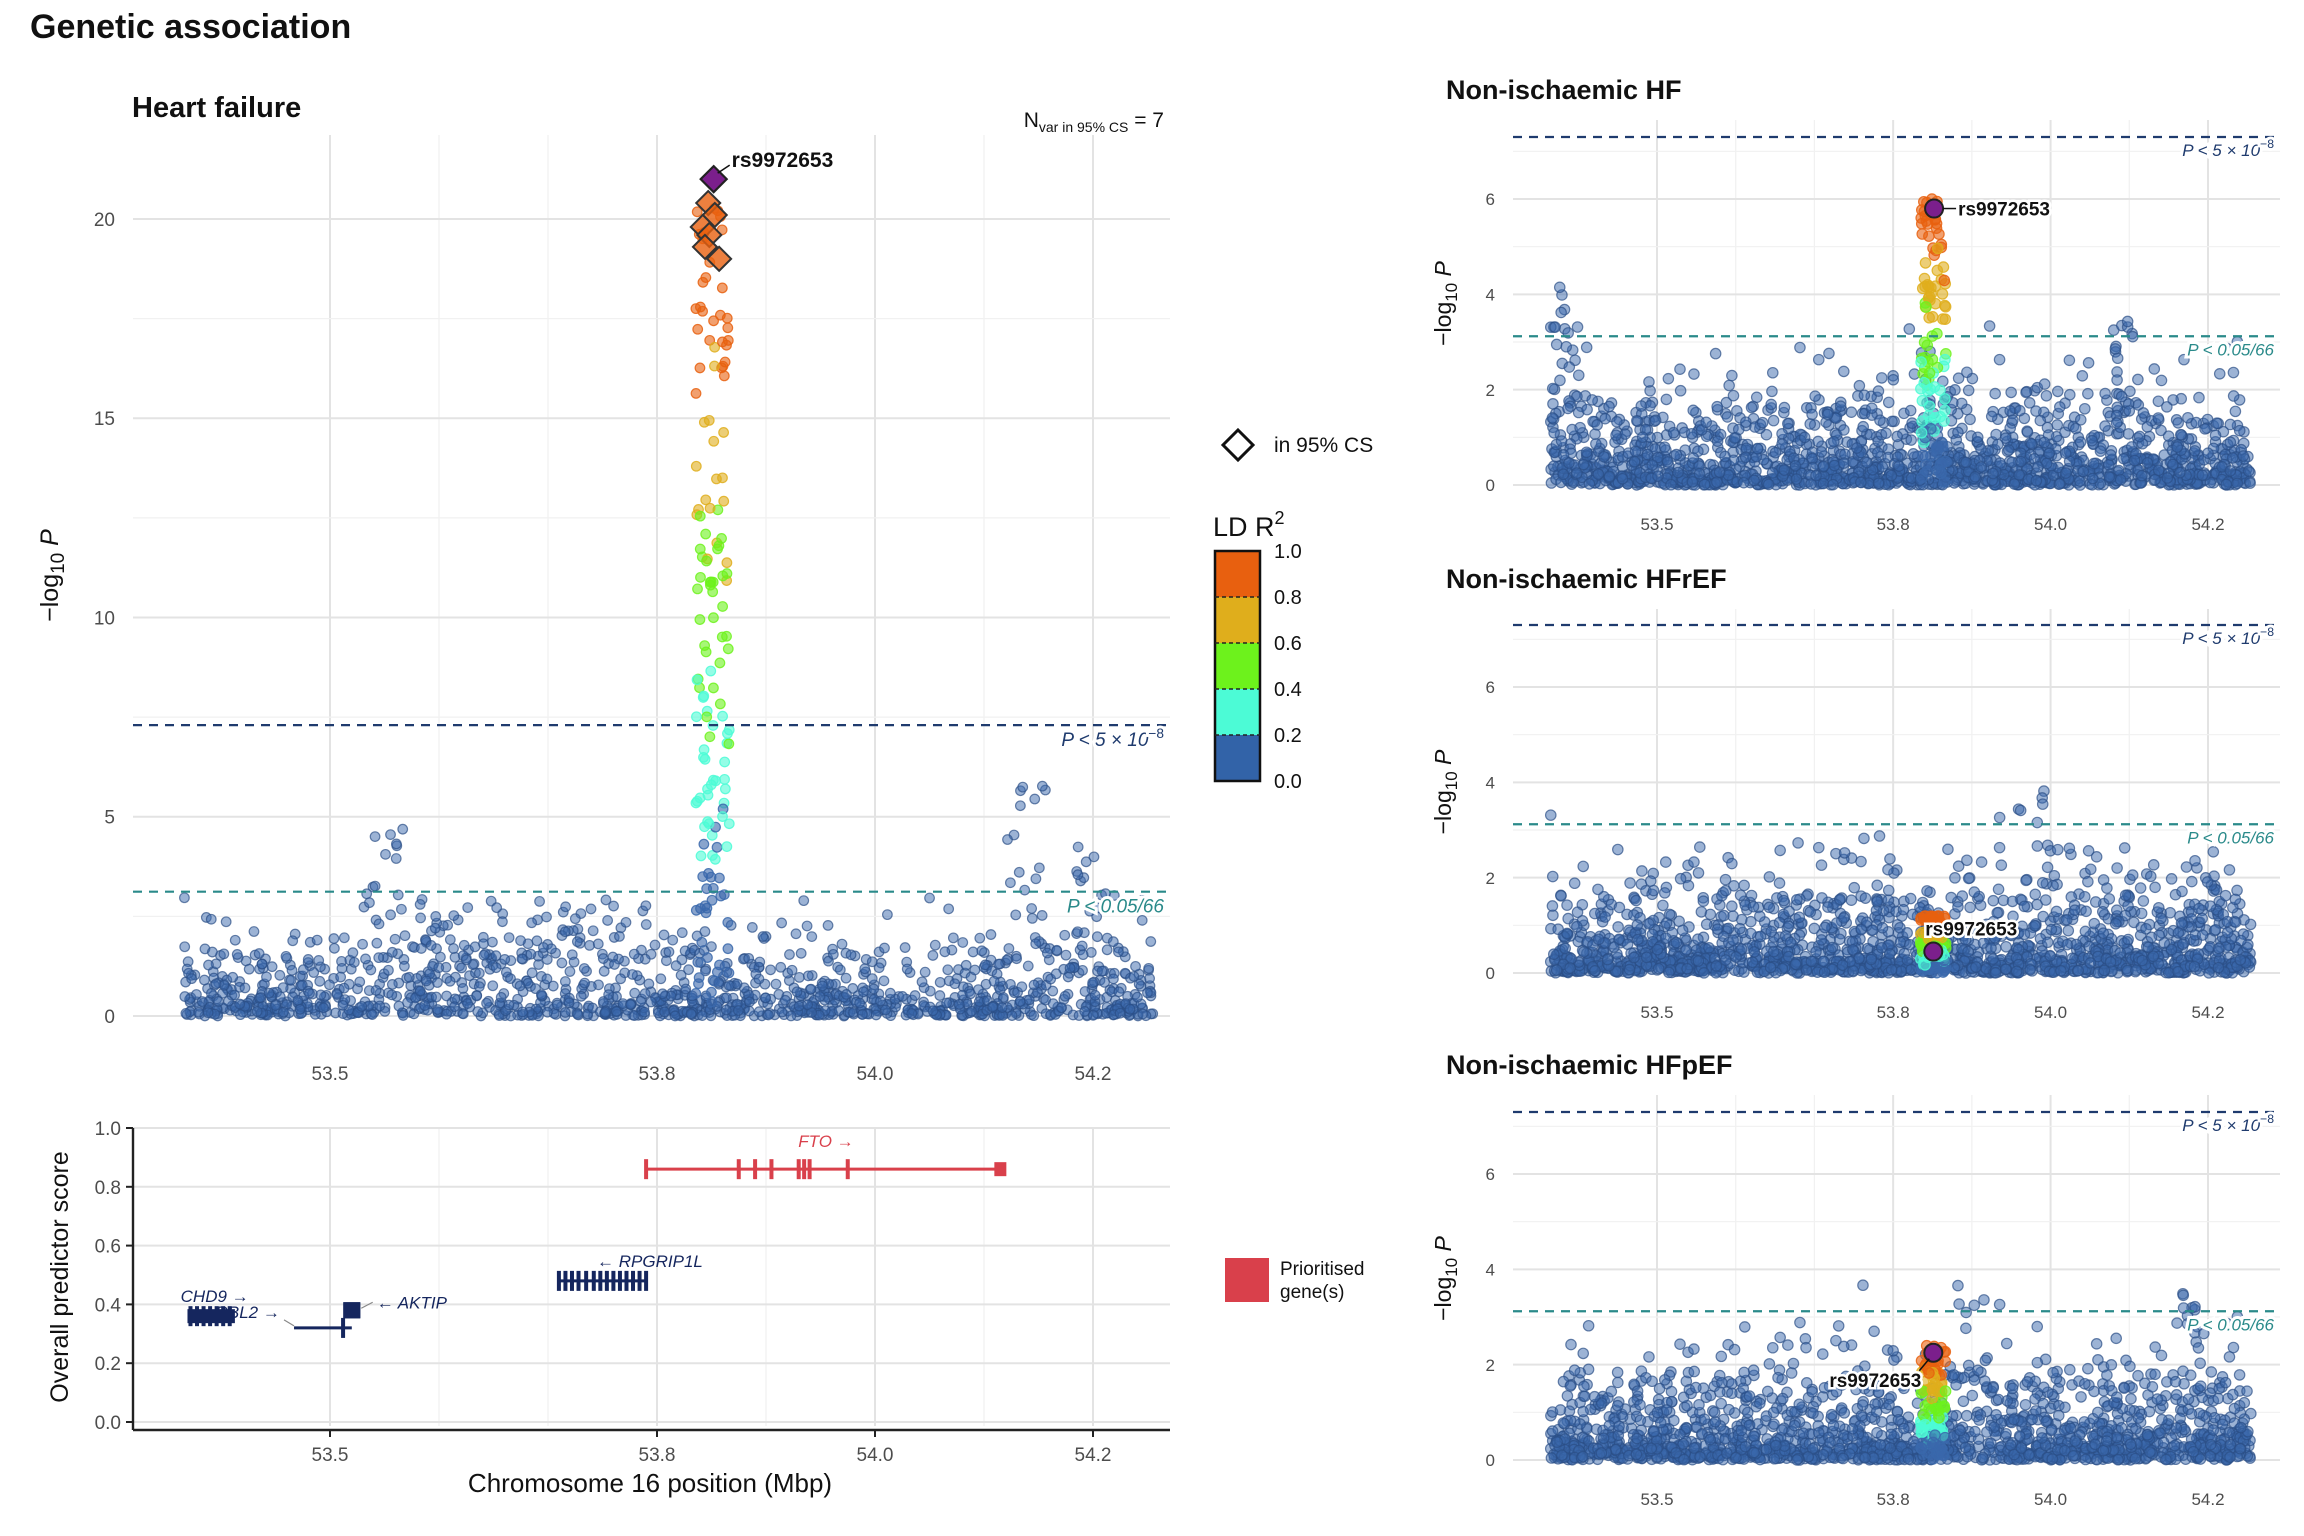  Describe the element at coordinates (705, 247) in the screenshot. I see `cs-diamond` at that location.